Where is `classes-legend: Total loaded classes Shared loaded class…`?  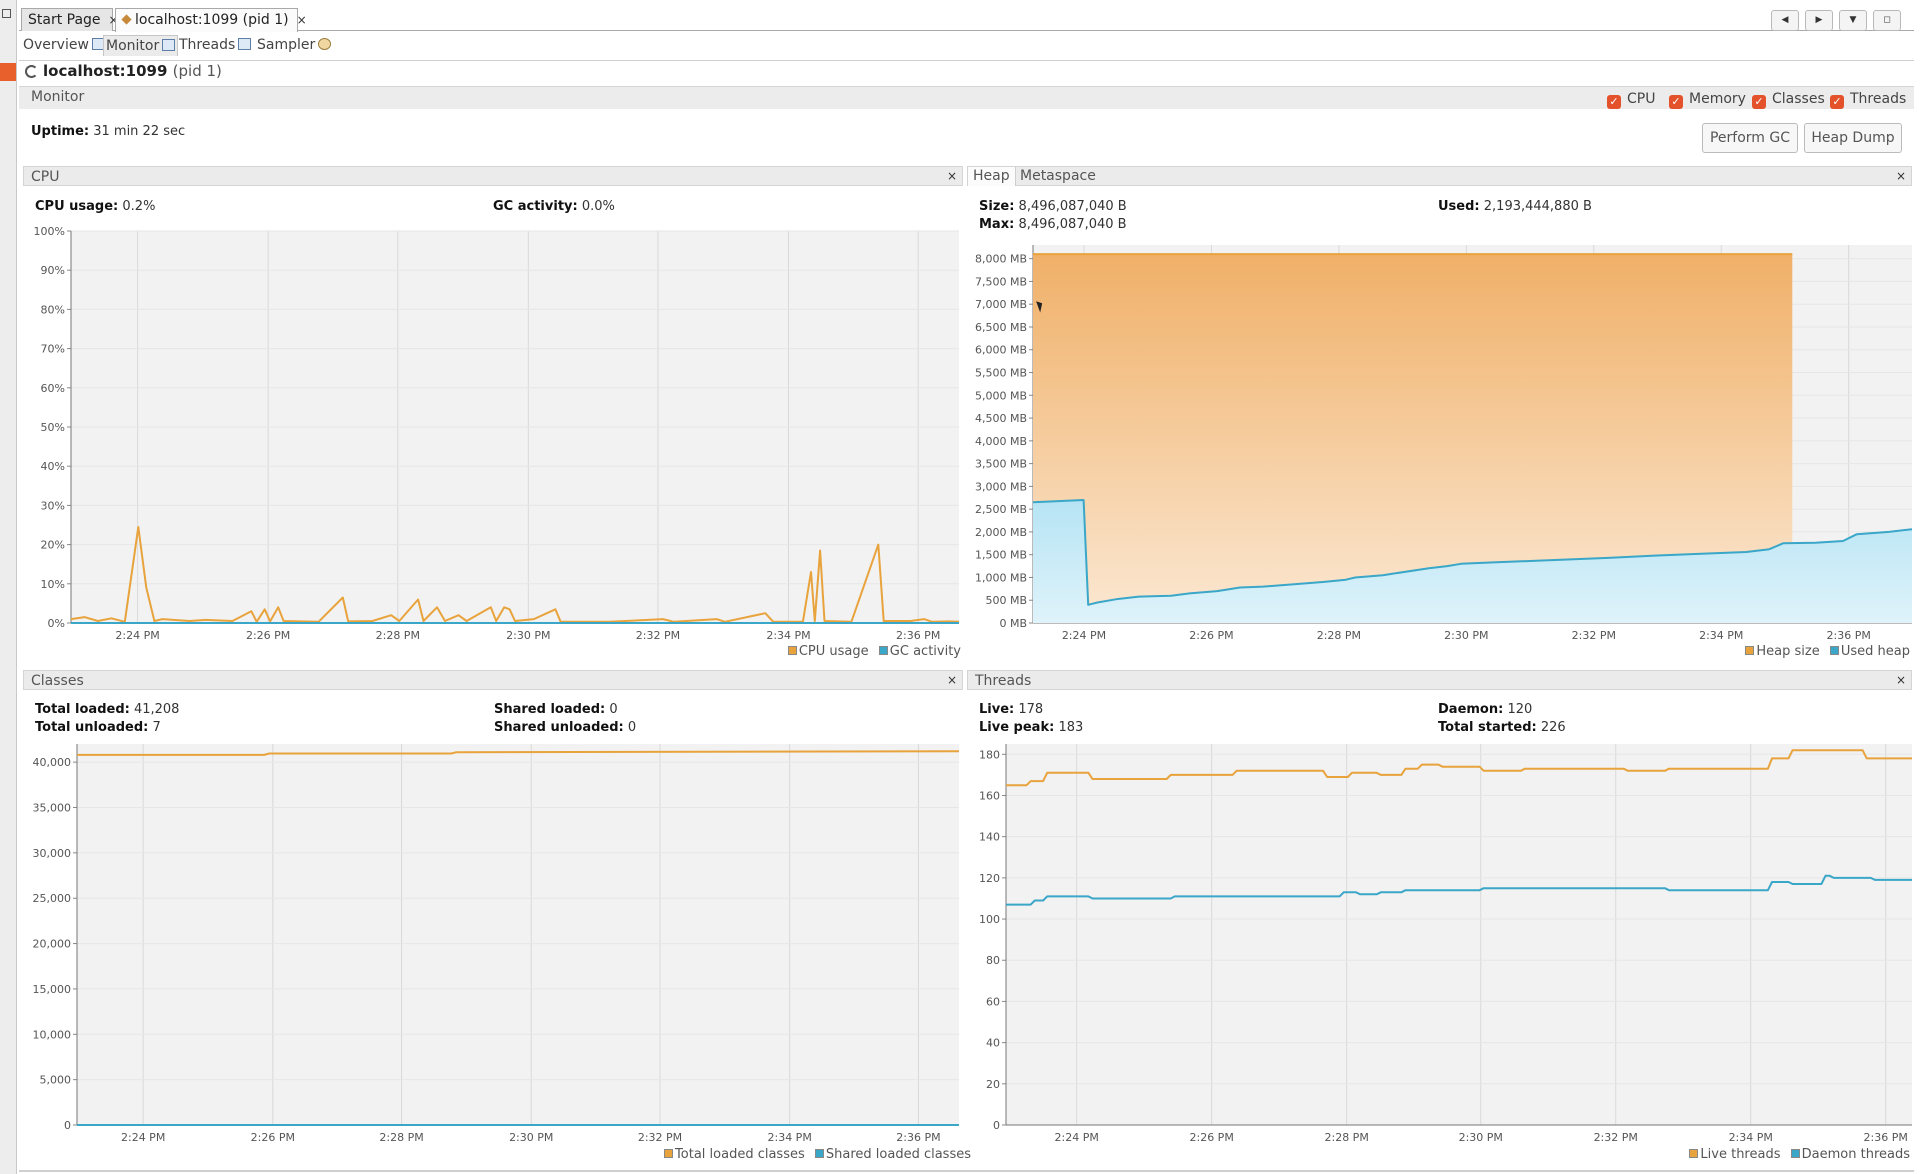 classes-legend: Total loaded classes Shared loaded class… is located at coordinates (814, 1154).